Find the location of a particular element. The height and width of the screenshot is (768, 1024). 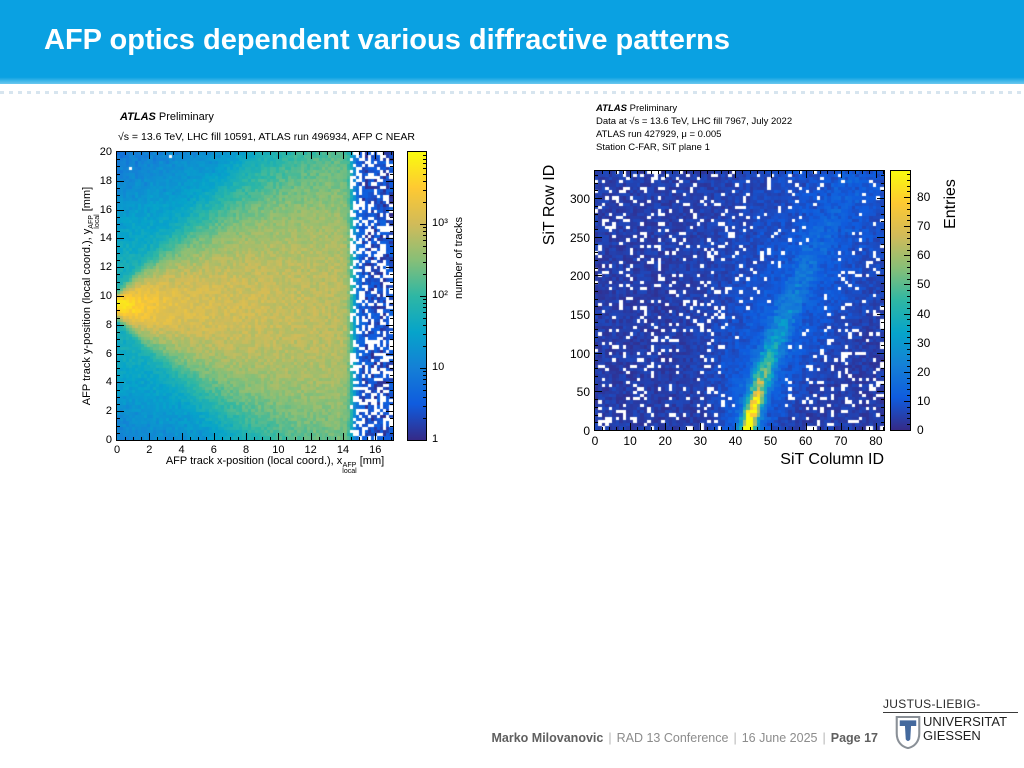

y-tick-label: 18 is located at coordinates (105, 180).